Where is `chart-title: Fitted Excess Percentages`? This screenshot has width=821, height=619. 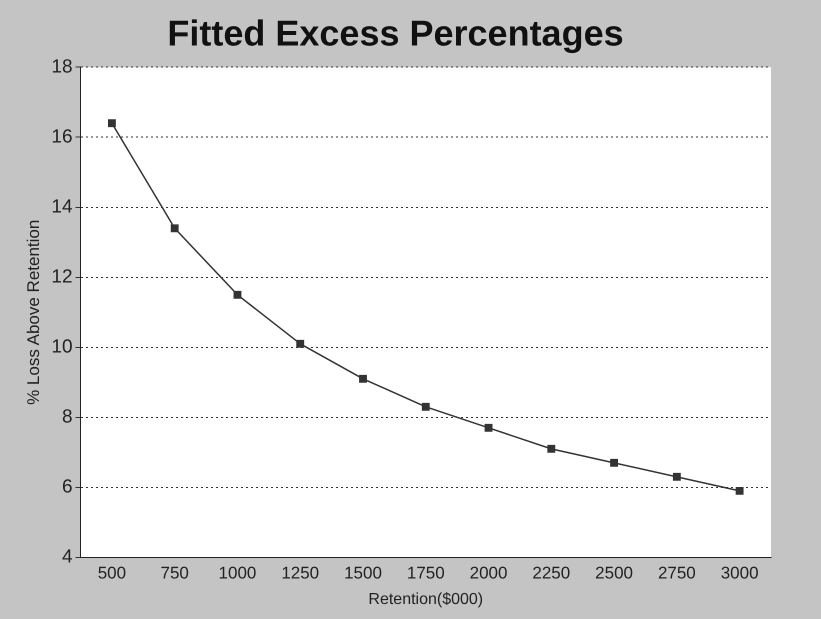
chart-title: Fitted Excess Percentages is located at coordinates (395, 33).